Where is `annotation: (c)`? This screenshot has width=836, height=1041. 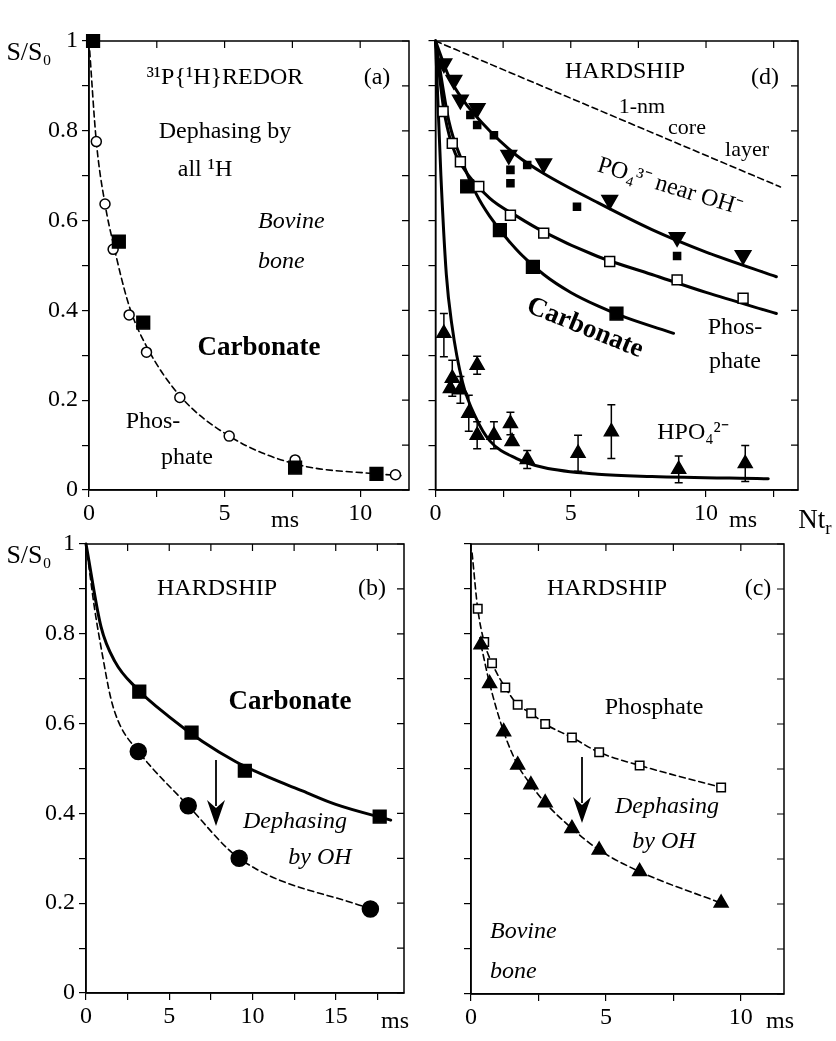
annotation: (c) is located at coordinates (758, 587).